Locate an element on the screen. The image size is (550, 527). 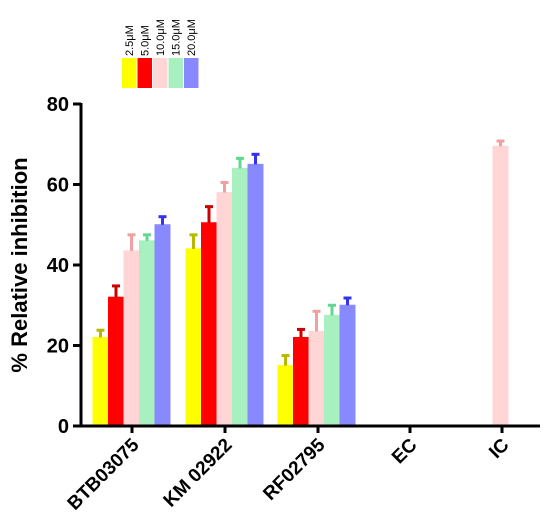
x-labels: BTB03075 KM 02922 RF02795 EC IC is located at coordinates (289, 470).